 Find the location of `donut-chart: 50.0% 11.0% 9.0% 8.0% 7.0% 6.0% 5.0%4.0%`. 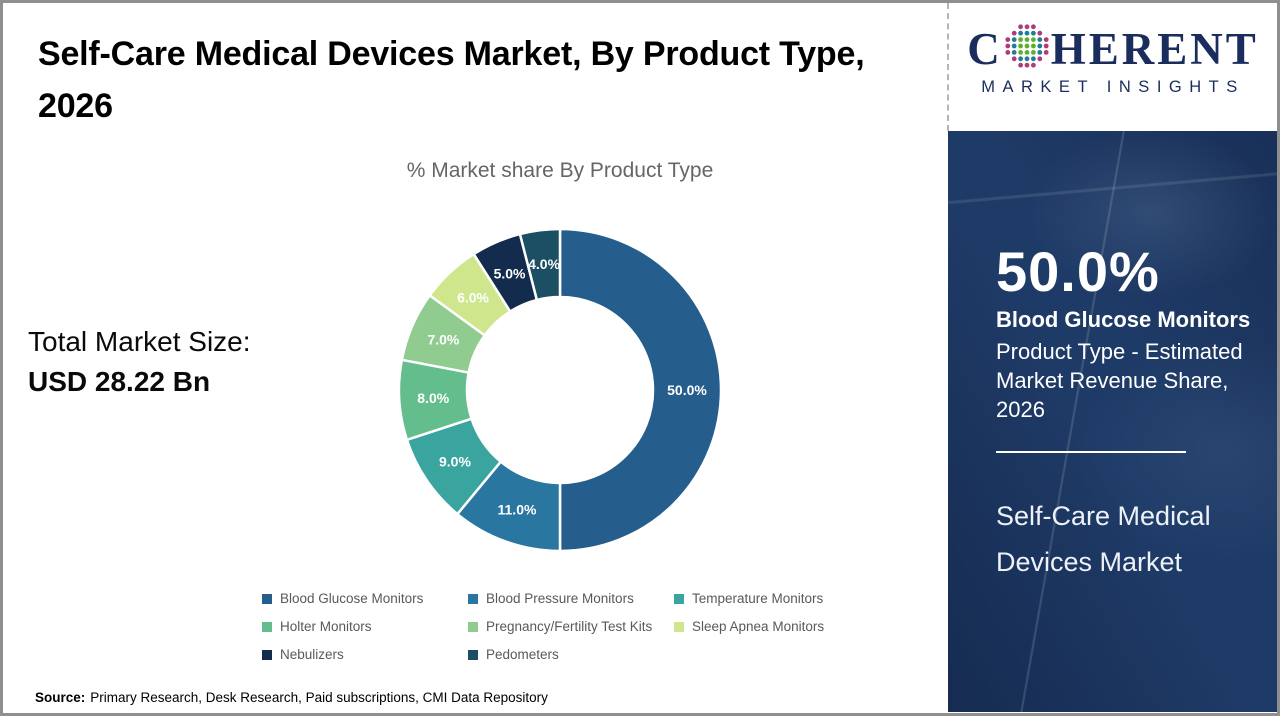

donut-chart: 50.0% 11.0% 9.0% 8.0% 7.0% 6.0% 5.0%4.0% is located at coordinates (560, 390).